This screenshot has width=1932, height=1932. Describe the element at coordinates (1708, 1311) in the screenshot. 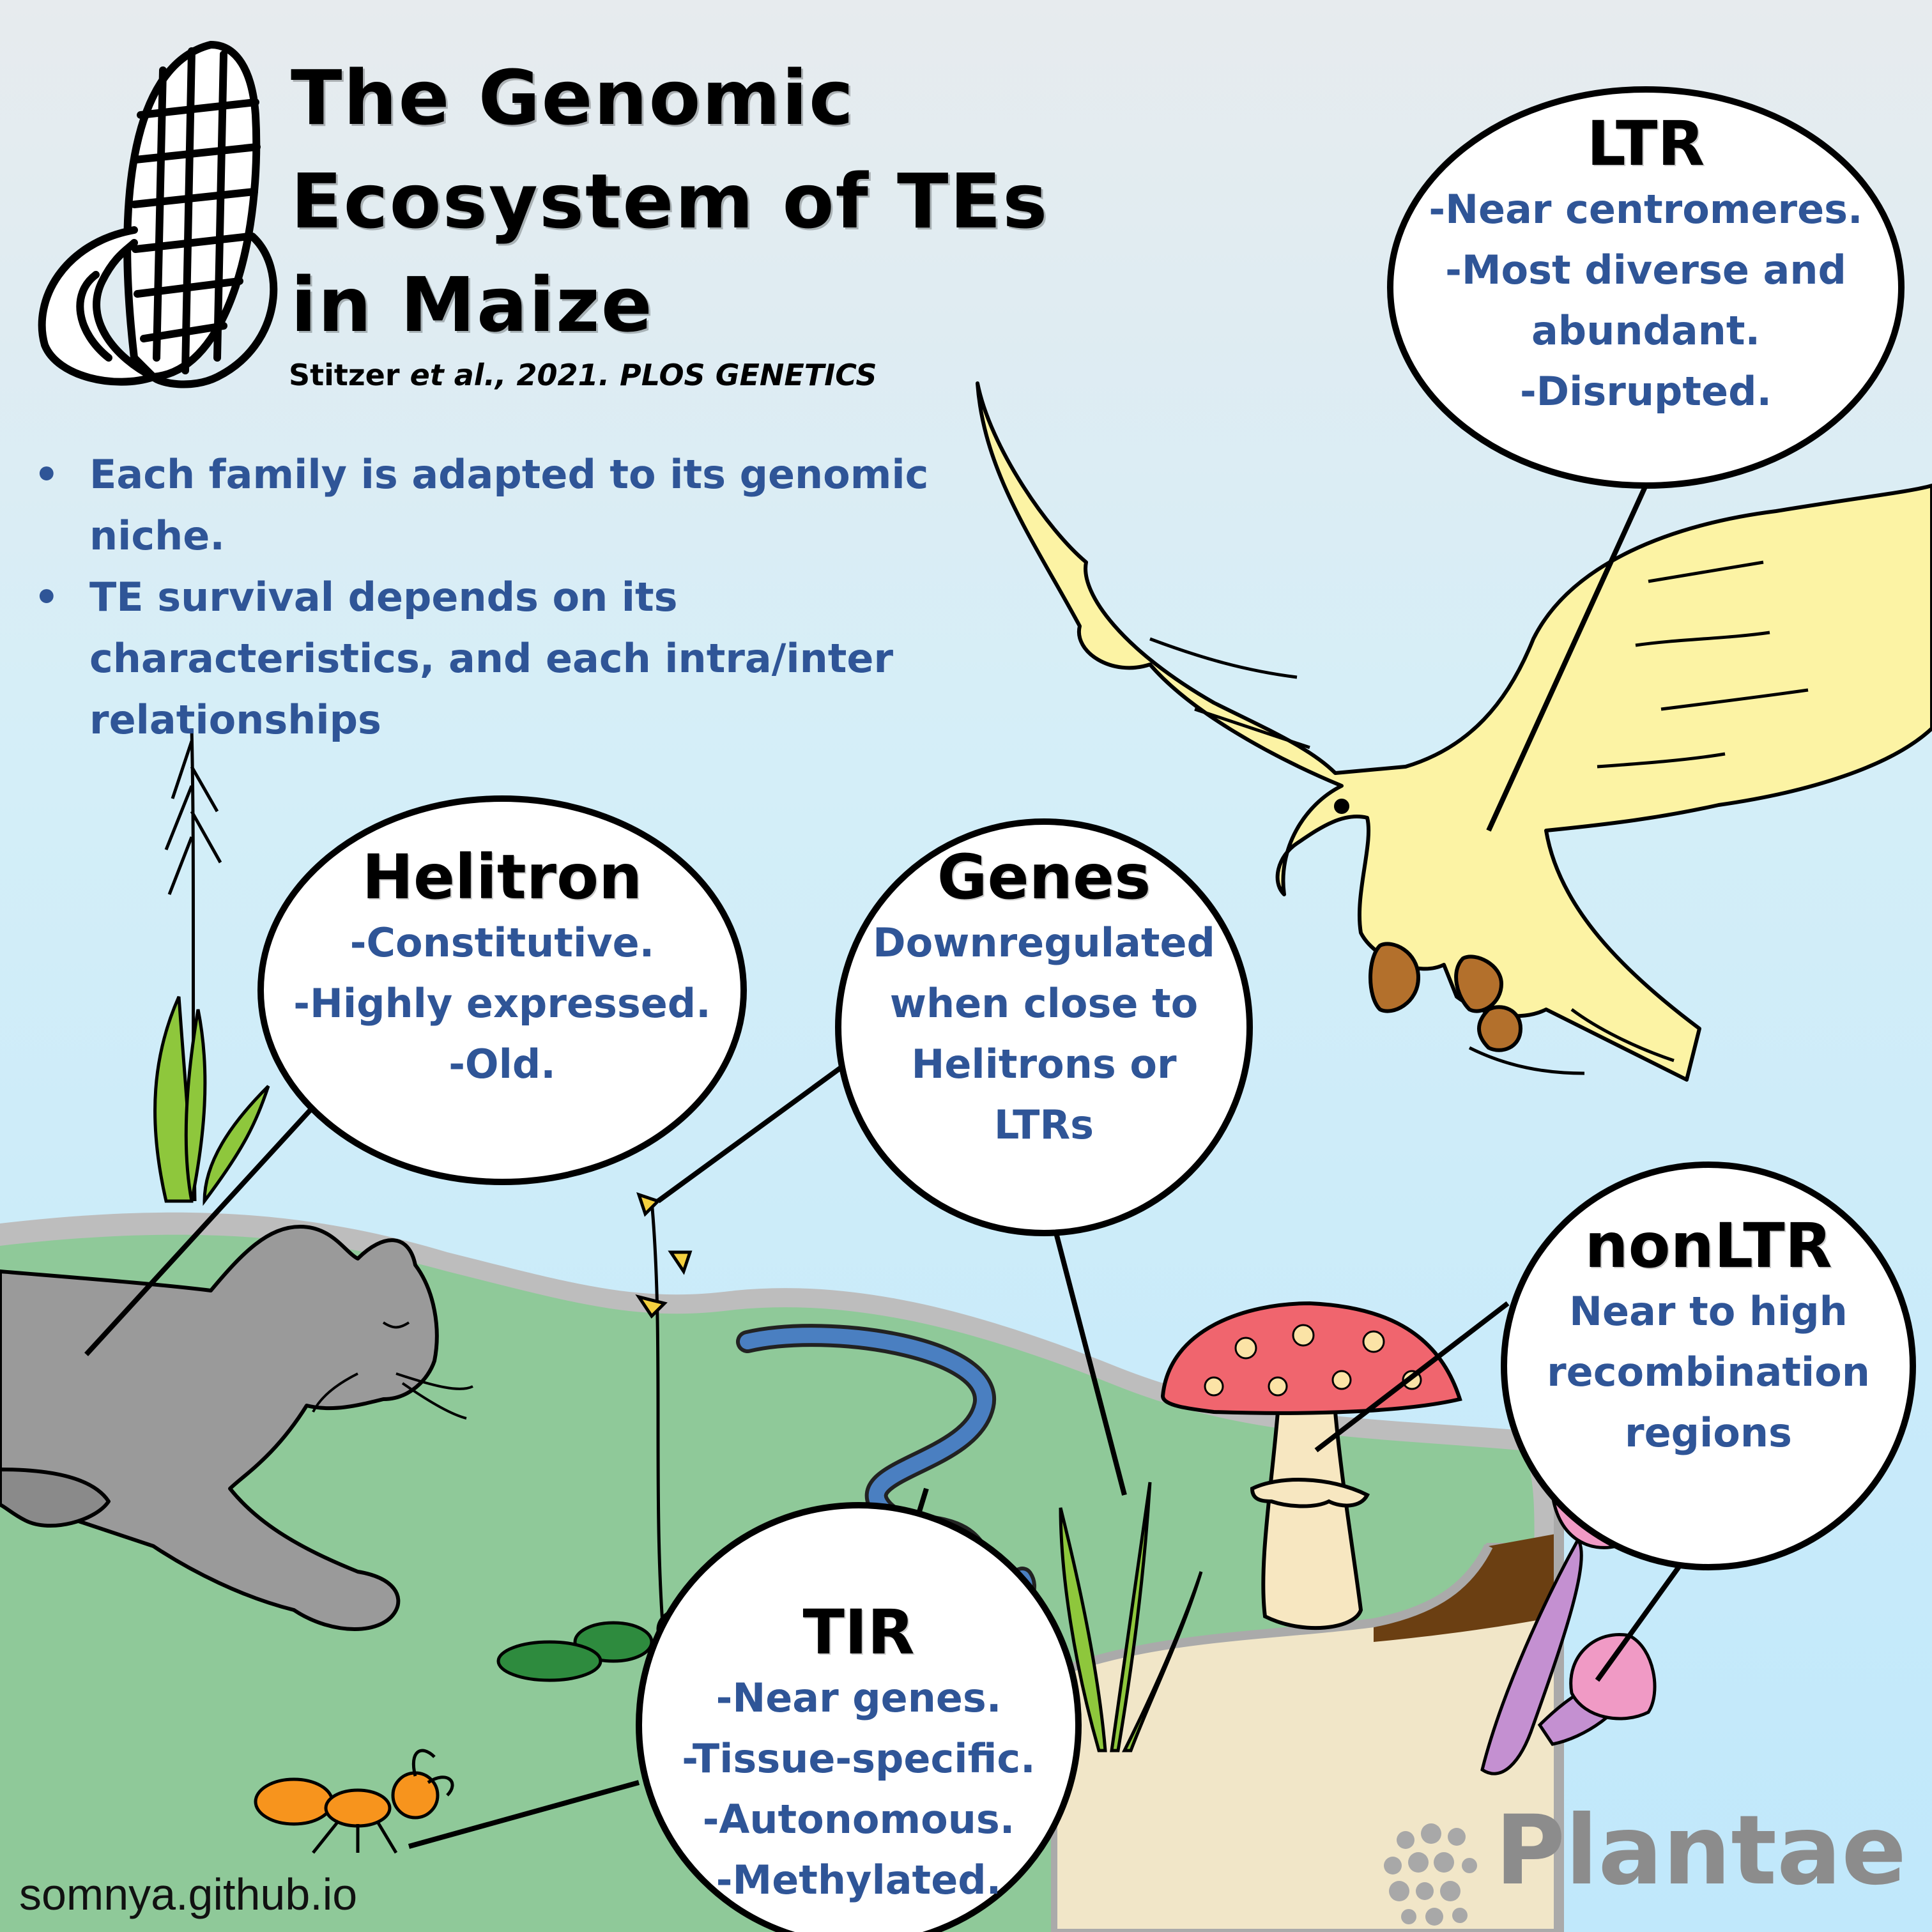

I see `nonltr-line: Near to high` at that location.